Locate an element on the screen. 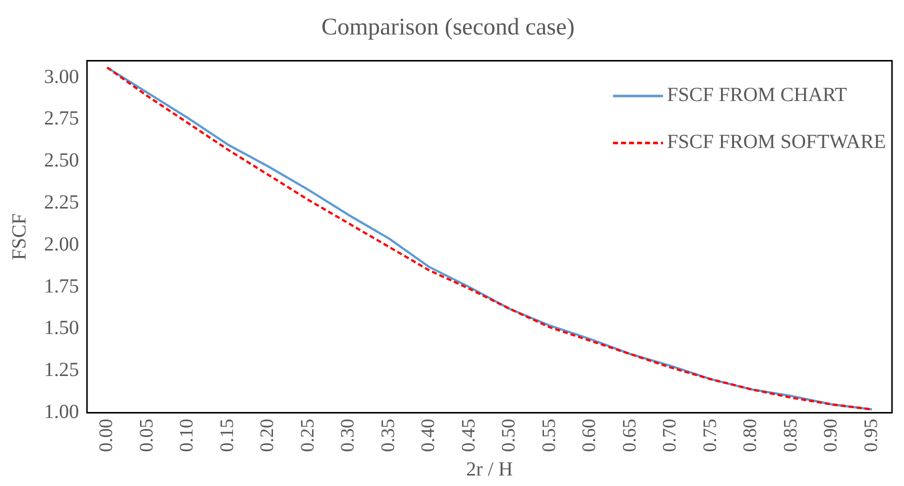  y-tick-label: 1.75 is located at coordinates (61, 286).